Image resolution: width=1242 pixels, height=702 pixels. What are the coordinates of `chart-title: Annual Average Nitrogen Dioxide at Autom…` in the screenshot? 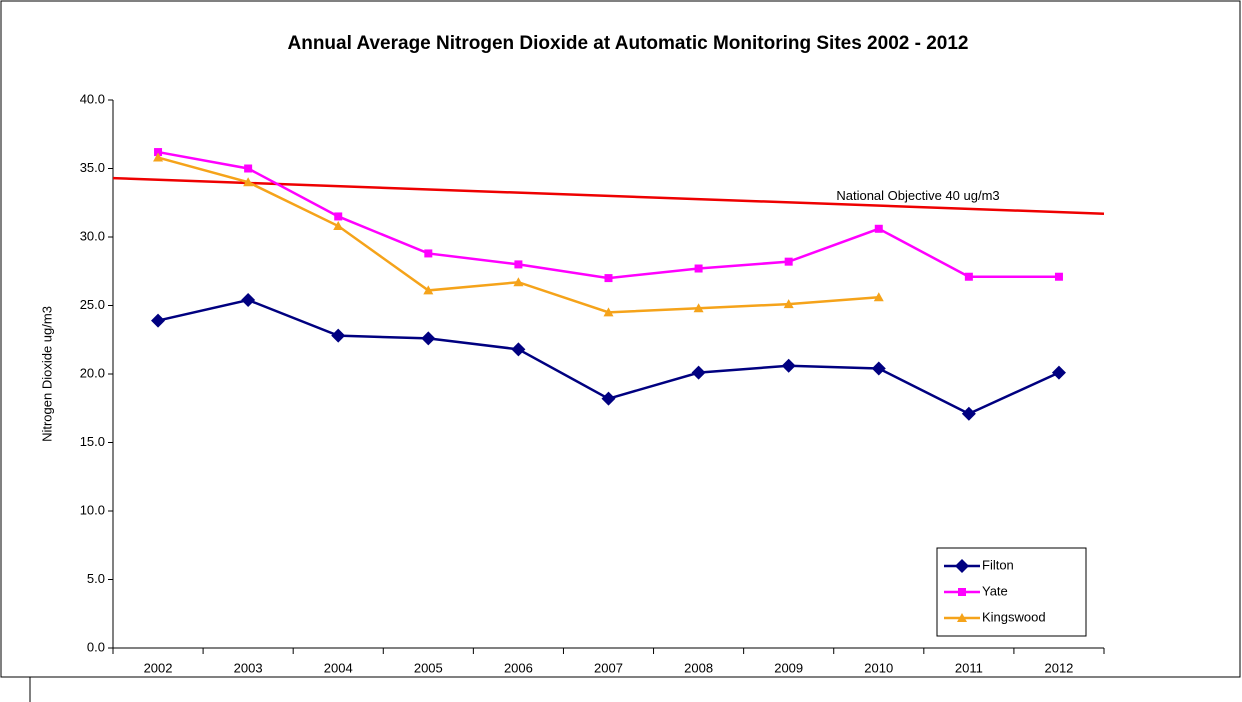 It's located at (628, 43).